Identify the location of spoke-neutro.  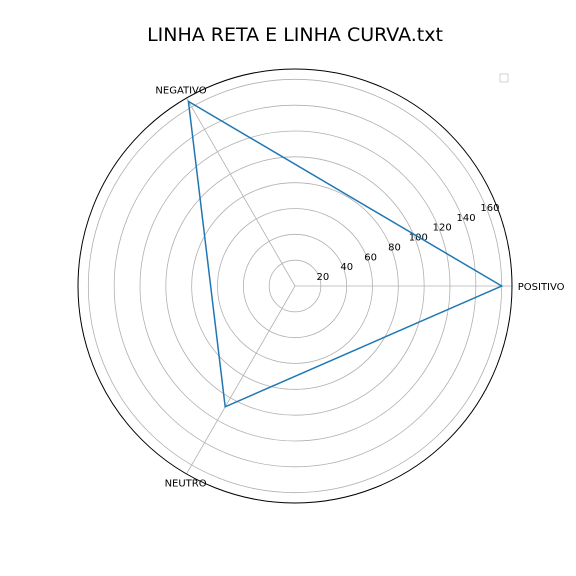
(241, 380).